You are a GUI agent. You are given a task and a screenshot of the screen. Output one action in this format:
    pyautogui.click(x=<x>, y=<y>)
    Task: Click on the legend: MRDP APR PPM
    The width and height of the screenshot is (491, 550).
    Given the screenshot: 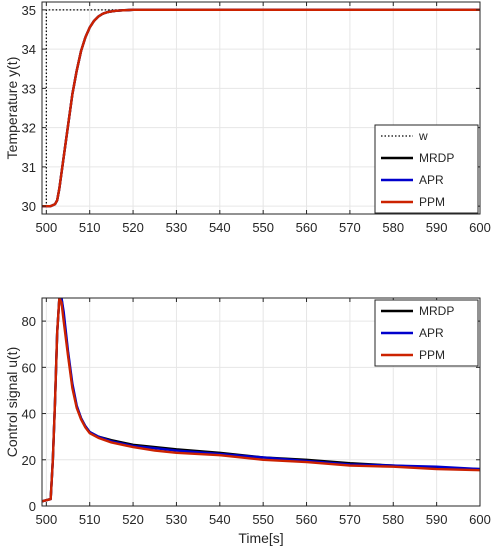 What is the action you would take?
    pyautogui.click(x=426, y=333)
    